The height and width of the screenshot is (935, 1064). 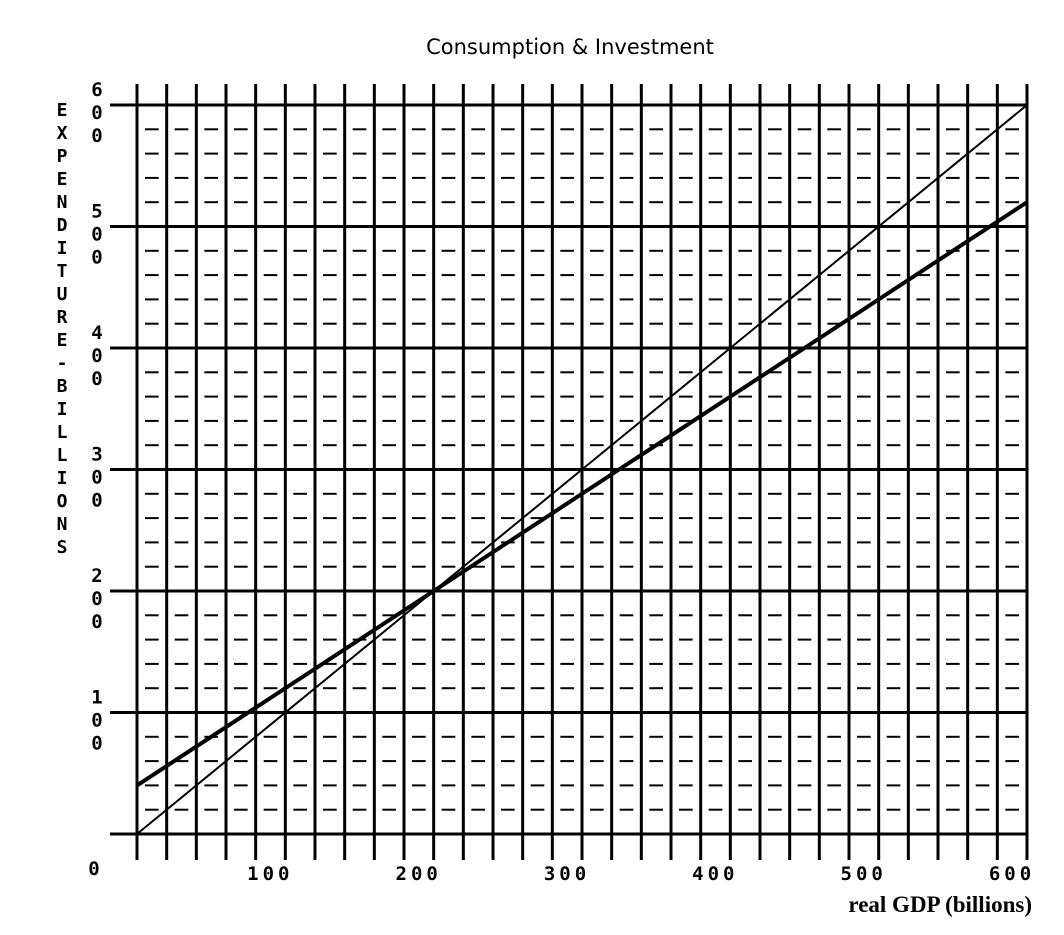 What do you see at coordinates (641, 874) in the screenshot?
I see `x-tick-labels: 100 200 300 400 500 600` at bounding box center [641, 874].